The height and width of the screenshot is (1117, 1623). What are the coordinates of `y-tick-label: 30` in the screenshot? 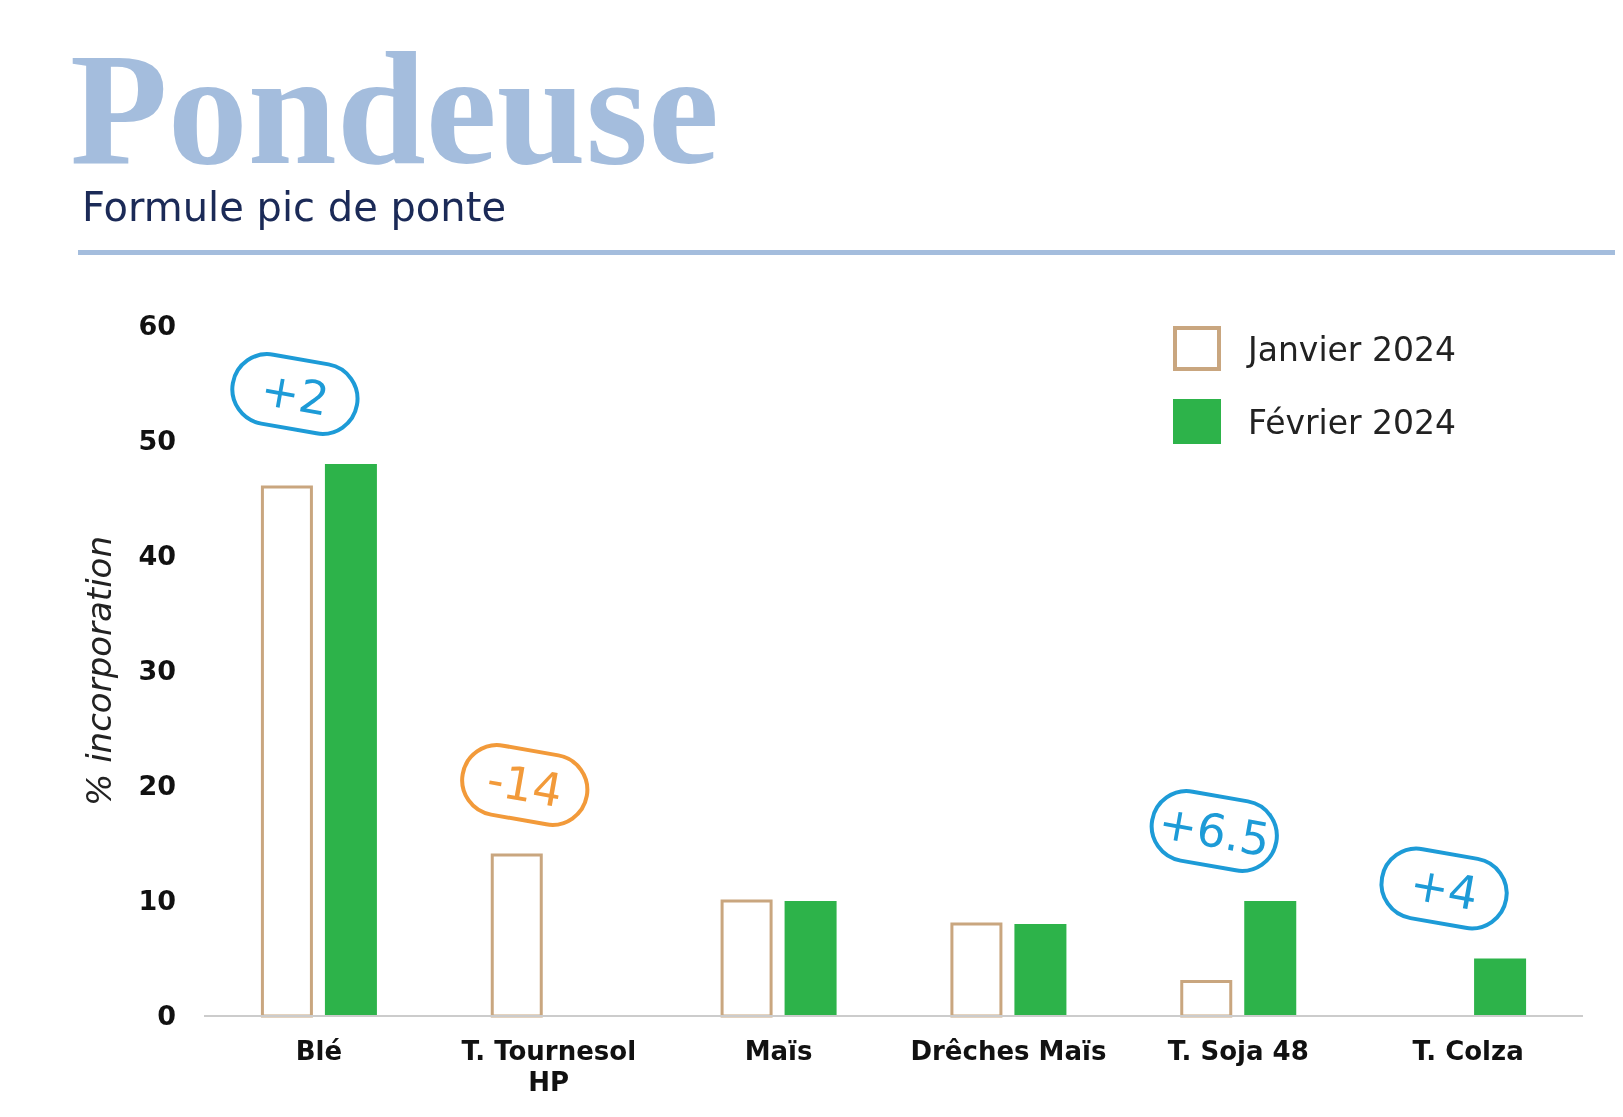 It's located at (157, 671).